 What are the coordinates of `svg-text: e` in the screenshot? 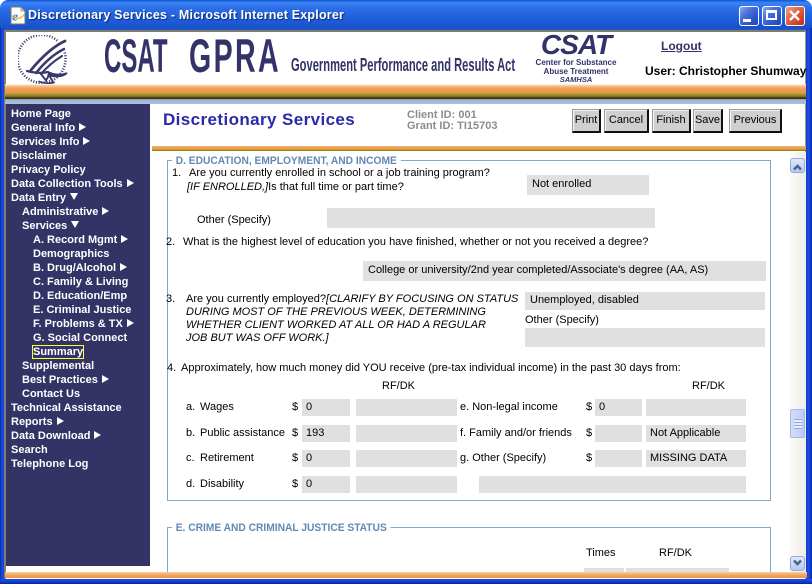 It's located at (15, 16).